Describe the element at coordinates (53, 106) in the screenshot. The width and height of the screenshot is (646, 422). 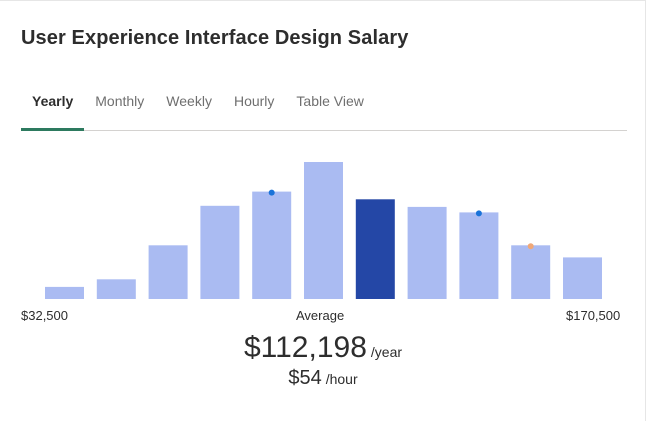
I see `tab-yearly: Yearly` at that location.